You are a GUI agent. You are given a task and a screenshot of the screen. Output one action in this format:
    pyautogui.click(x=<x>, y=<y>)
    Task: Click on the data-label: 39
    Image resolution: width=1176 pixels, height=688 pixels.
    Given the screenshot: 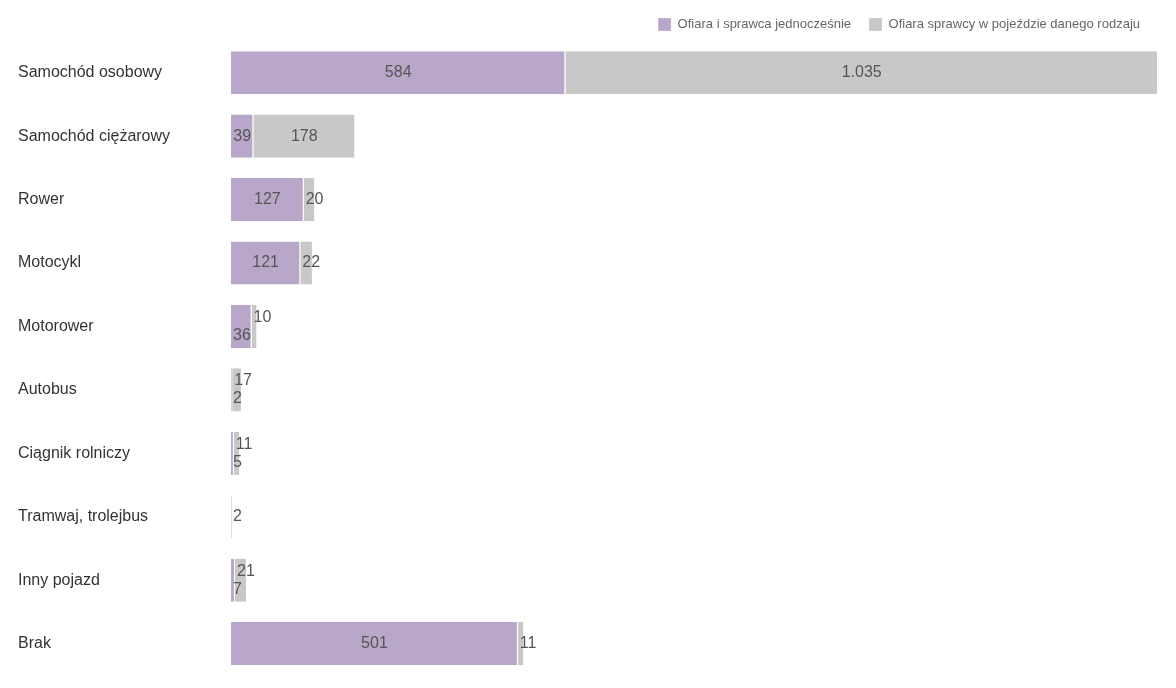 What is the action you would take?
    pyautogui.click(x=242, y=135)
    